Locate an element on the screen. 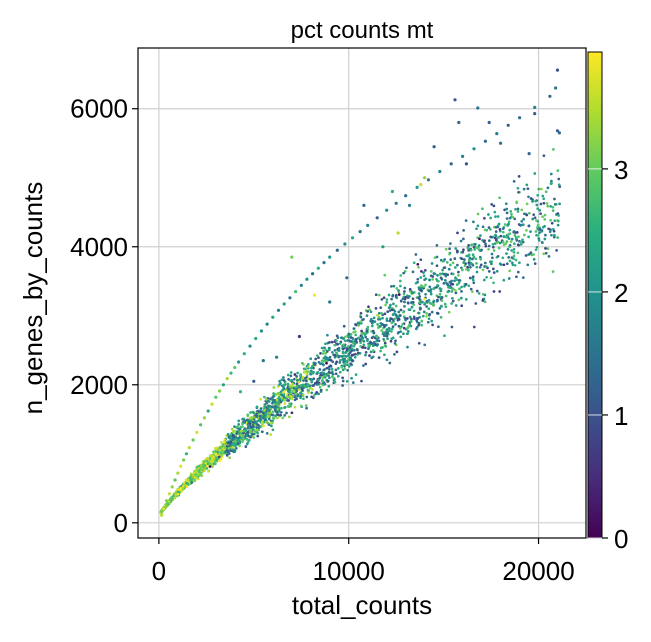  y-axis-ticks: 0 2000 4000 6000 is located at coordinates (104, 316).